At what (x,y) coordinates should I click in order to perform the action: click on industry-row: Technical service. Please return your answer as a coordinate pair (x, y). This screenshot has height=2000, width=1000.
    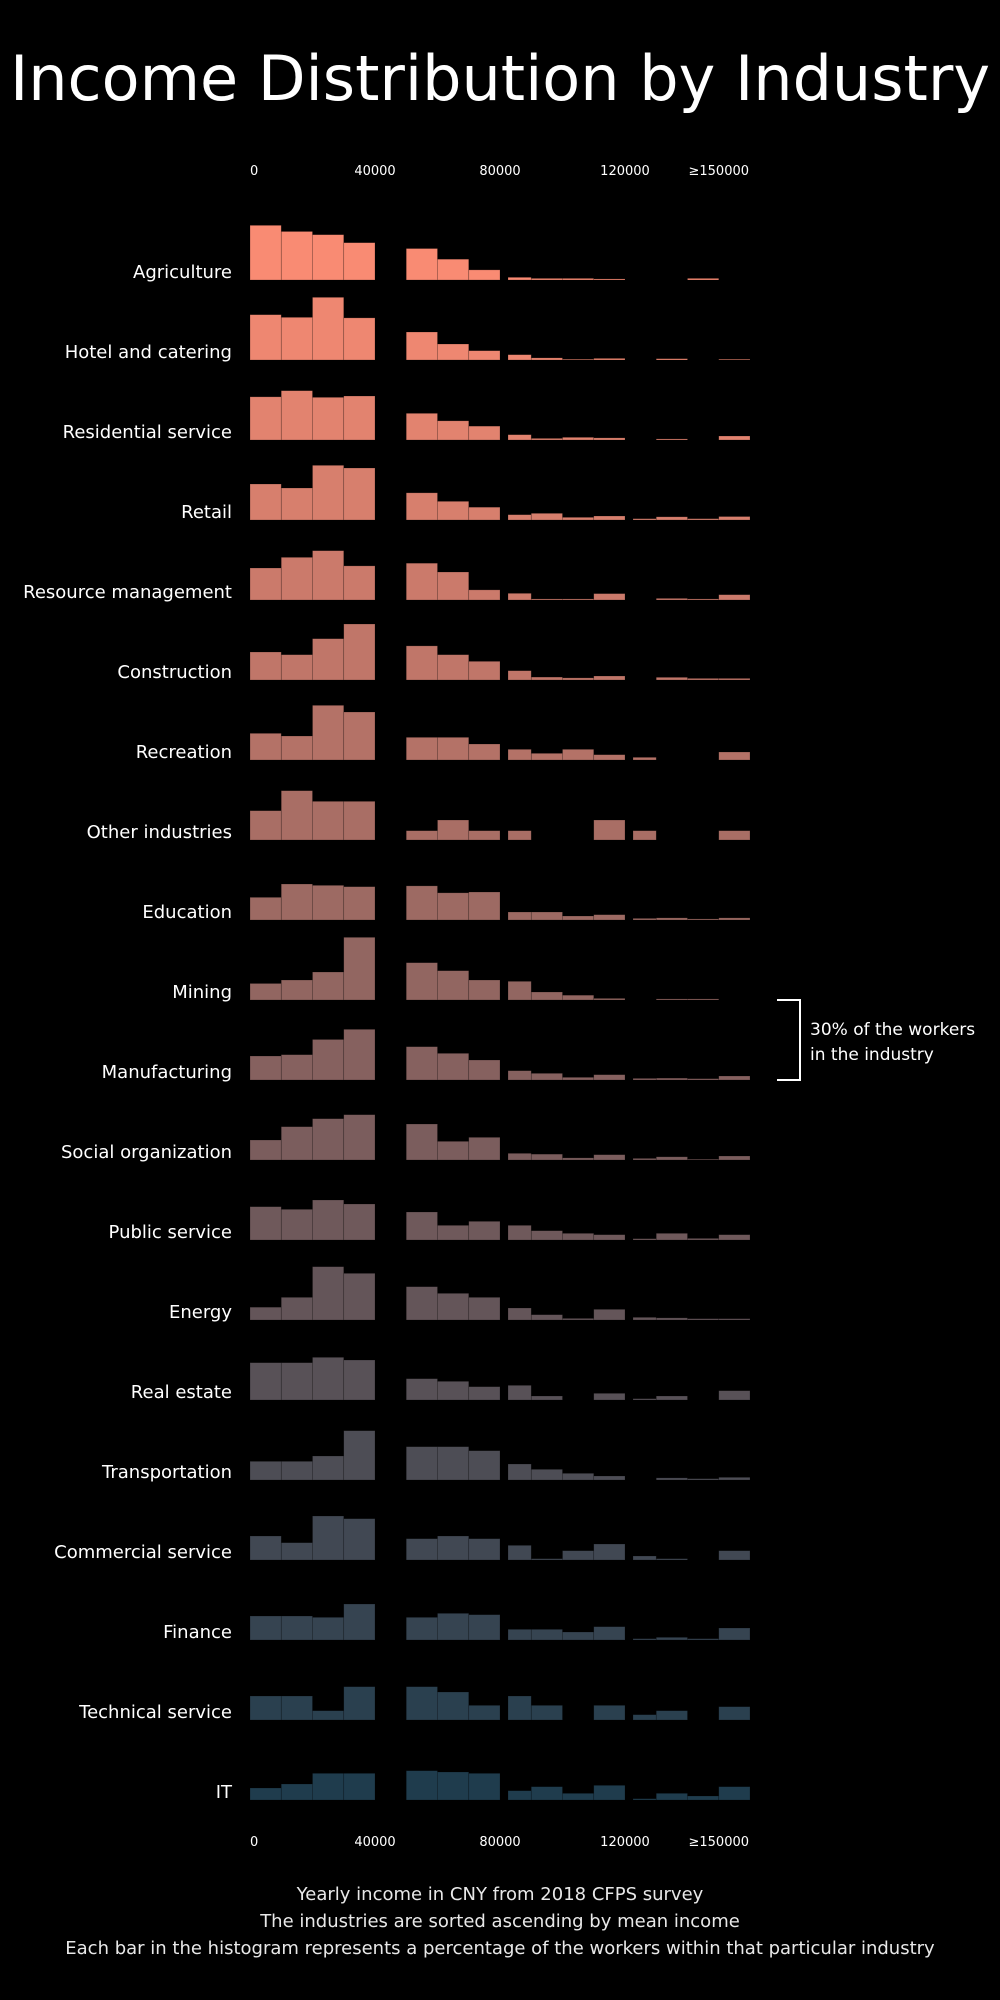
    Looking at the image, I should click on (414, 1704).